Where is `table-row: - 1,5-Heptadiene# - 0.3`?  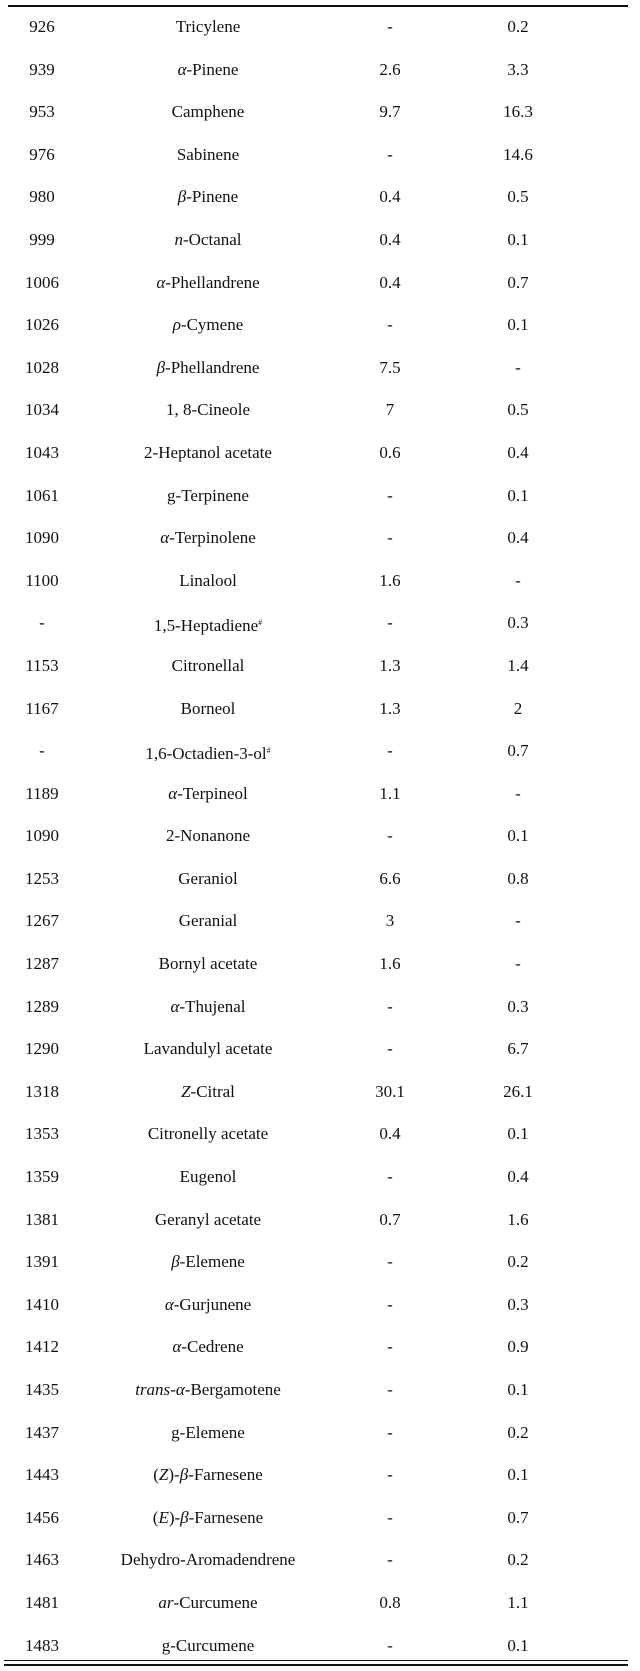 table-row: - 1,5-Heptadiene# - 0.3 is located at coordinates (320, 623).